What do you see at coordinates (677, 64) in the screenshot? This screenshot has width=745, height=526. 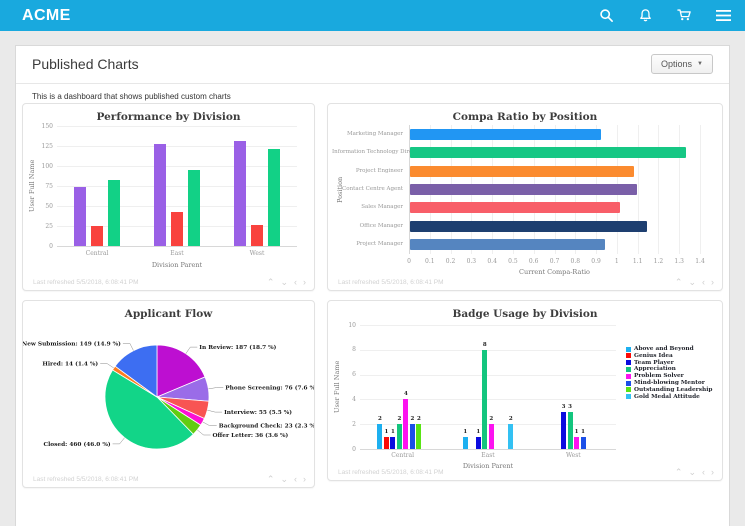 I see `options-button-label: Options` at bounding box center [677, 64].